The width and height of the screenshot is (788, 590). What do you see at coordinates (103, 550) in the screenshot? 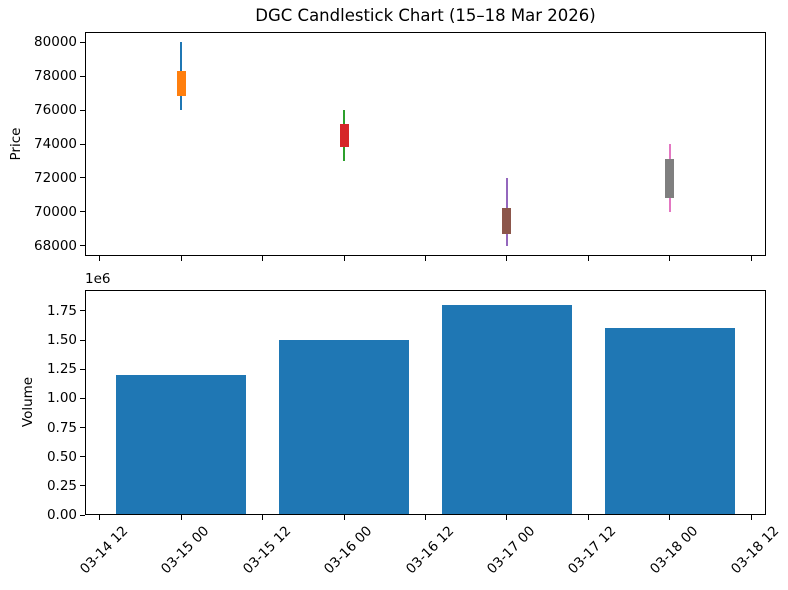
I see `xtick-label: 03-14 12` at bounding box center [103, 550].